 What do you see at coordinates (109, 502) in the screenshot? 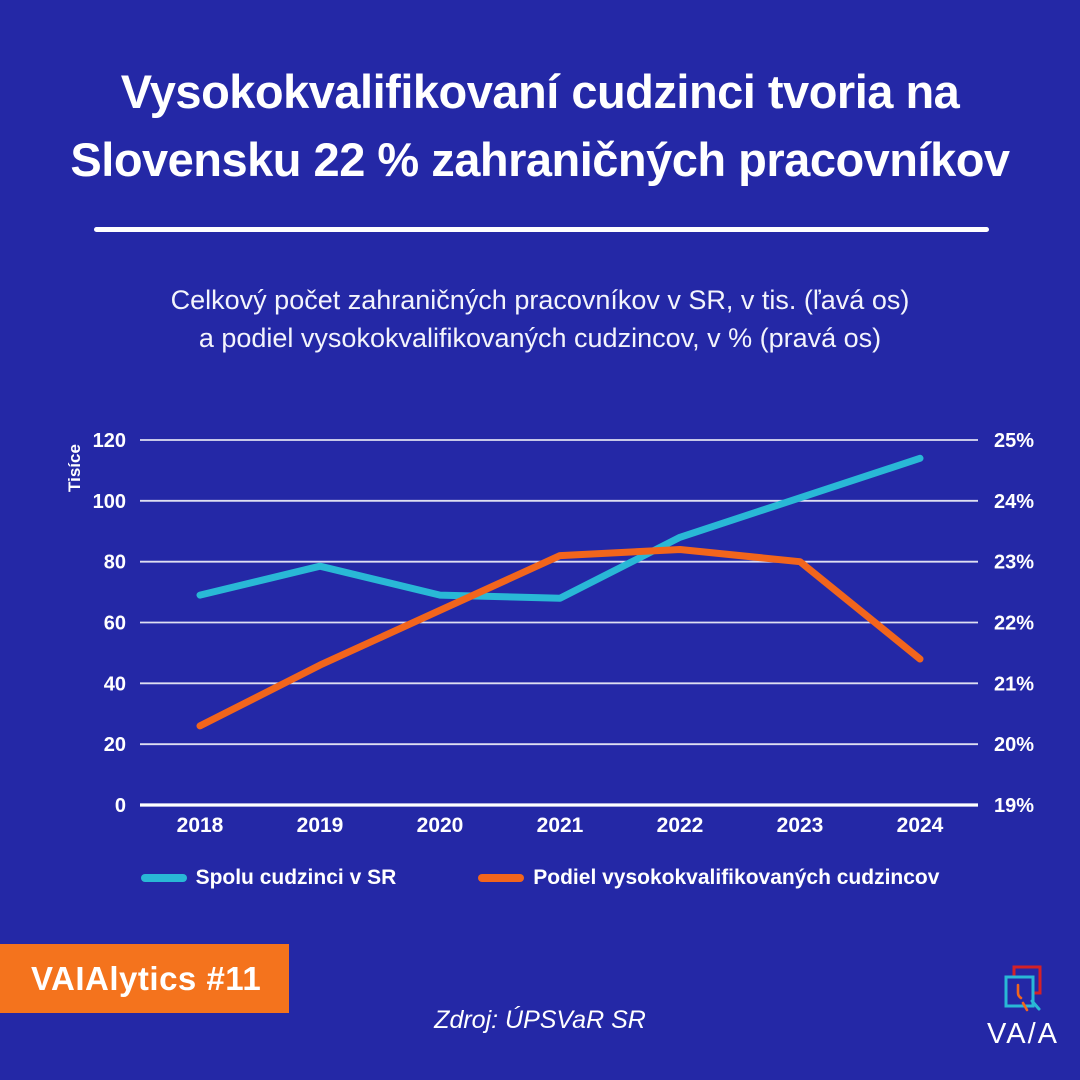
I see `y-left-tick-label: 100` at bounding box center [109, 502].